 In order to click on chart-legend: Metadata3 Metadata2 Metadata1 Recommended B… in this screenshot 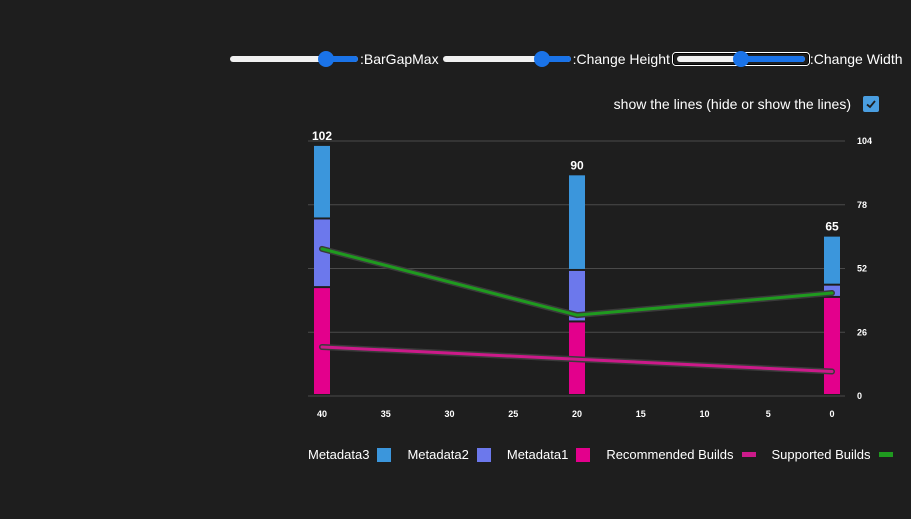, I will do `click(608, 454)`.